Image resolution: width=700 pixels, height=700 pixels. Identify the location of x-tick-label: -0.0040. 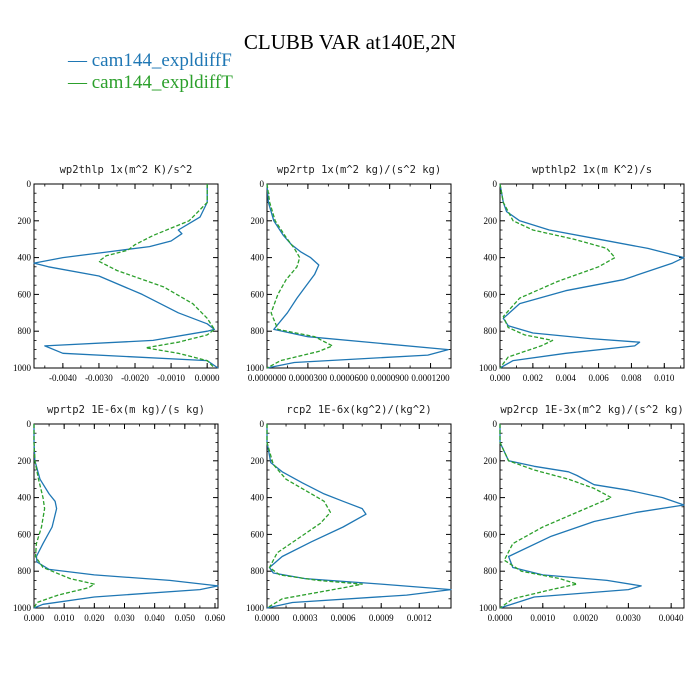
(63, 378).